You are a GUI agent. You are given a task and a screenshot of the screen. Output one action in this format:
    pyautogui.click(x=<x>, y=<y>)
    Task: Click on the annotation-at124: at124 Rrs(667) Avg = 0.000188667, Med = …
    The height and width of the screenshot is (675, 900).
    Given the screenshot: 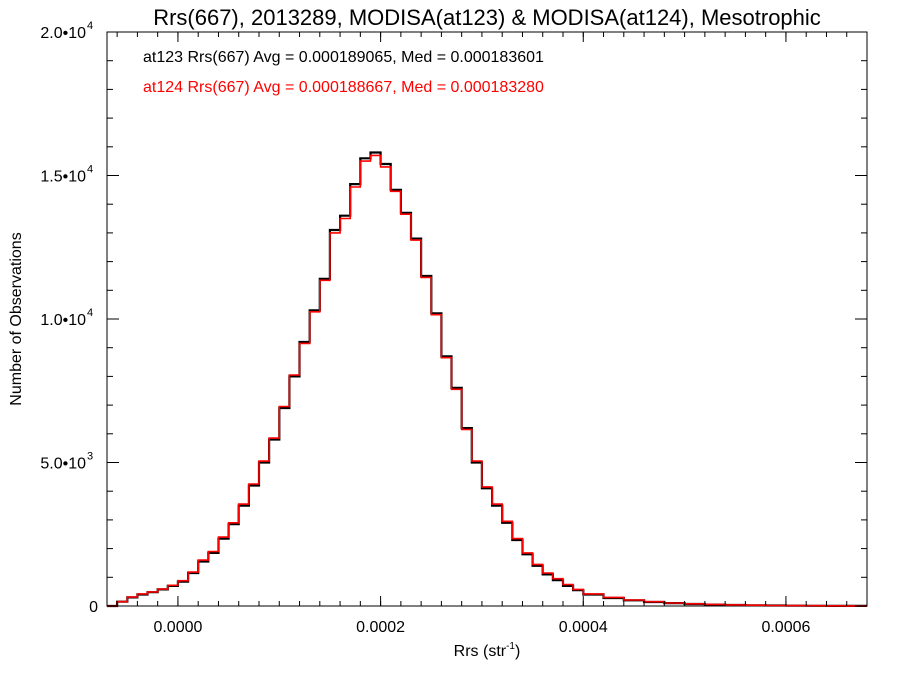 What is the action you would take?
    pyautogui.click(x=343, y=87)
    